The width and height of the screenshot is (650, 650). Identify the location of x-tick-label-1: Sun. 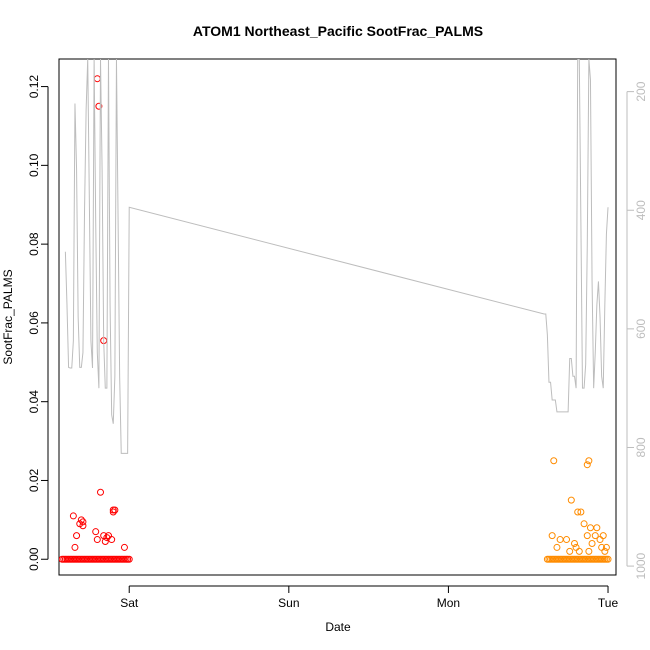
(288, 603).